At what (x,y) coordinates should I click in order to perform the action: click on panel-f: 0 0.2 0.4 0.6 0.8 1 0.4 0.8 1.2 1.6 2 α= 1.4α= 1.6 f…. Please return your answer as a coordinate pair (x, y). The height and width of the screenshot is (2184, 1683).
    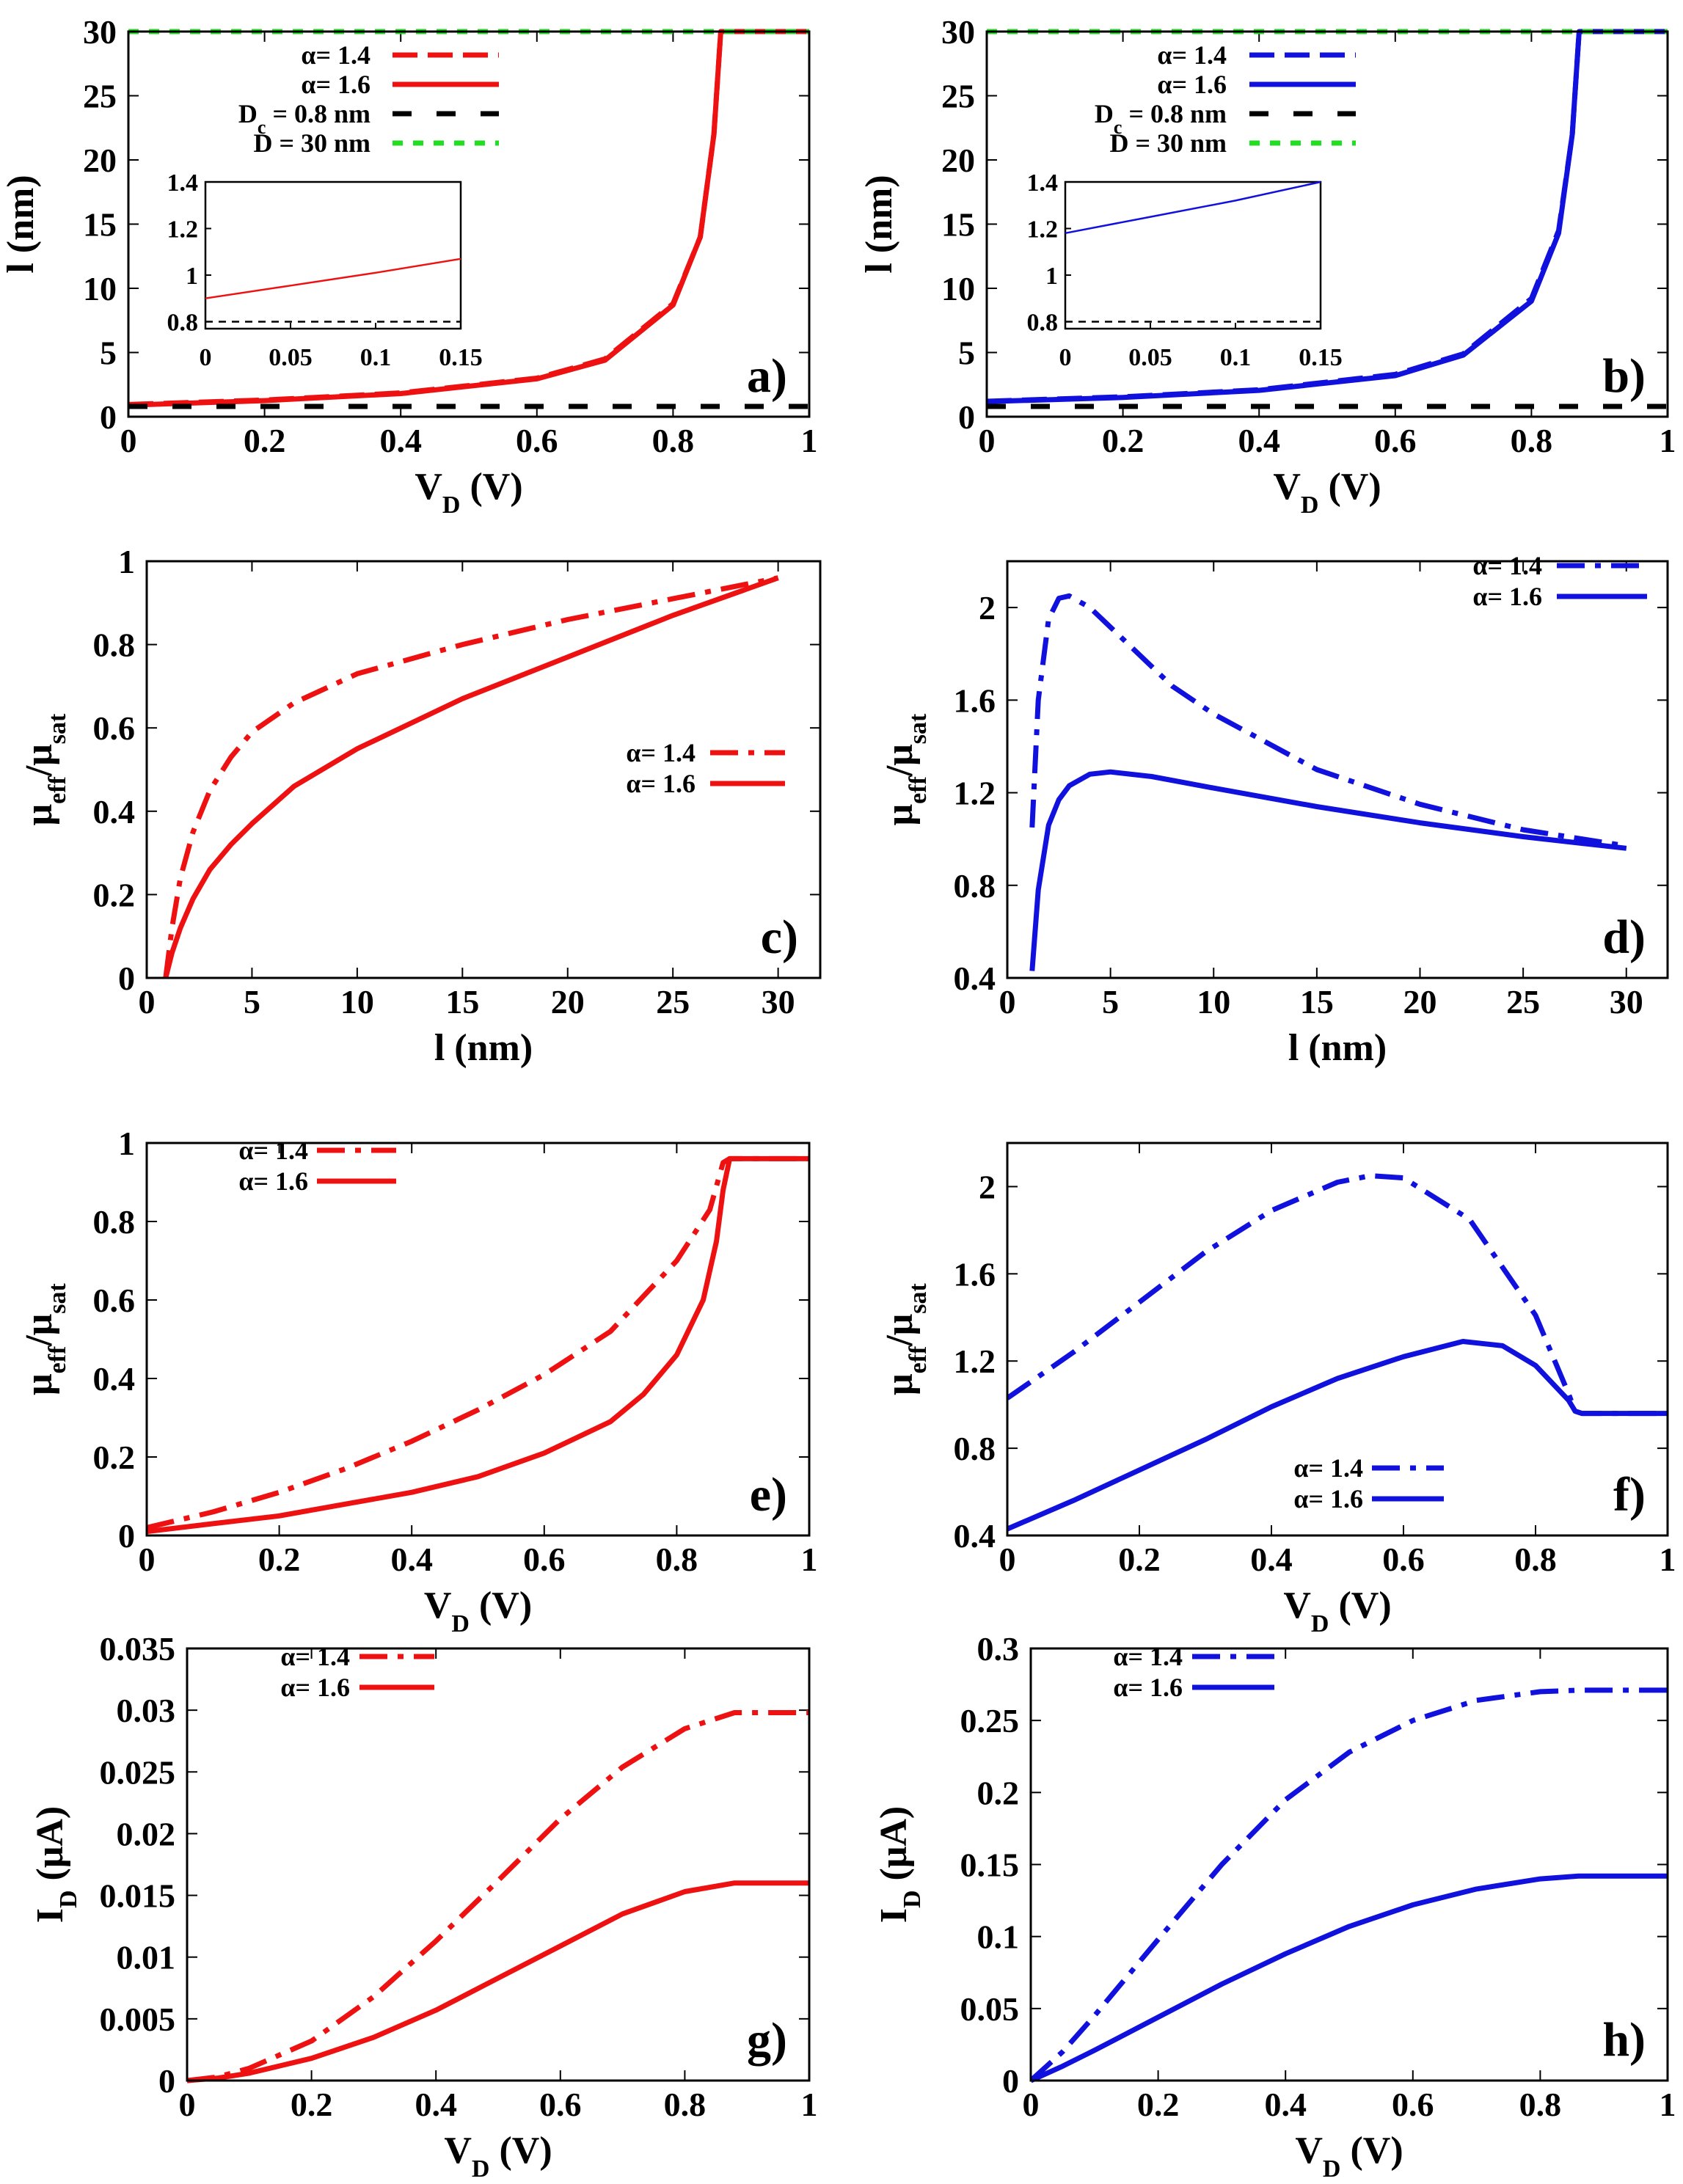
    Looking at the image, I should click on (1277, 1390).